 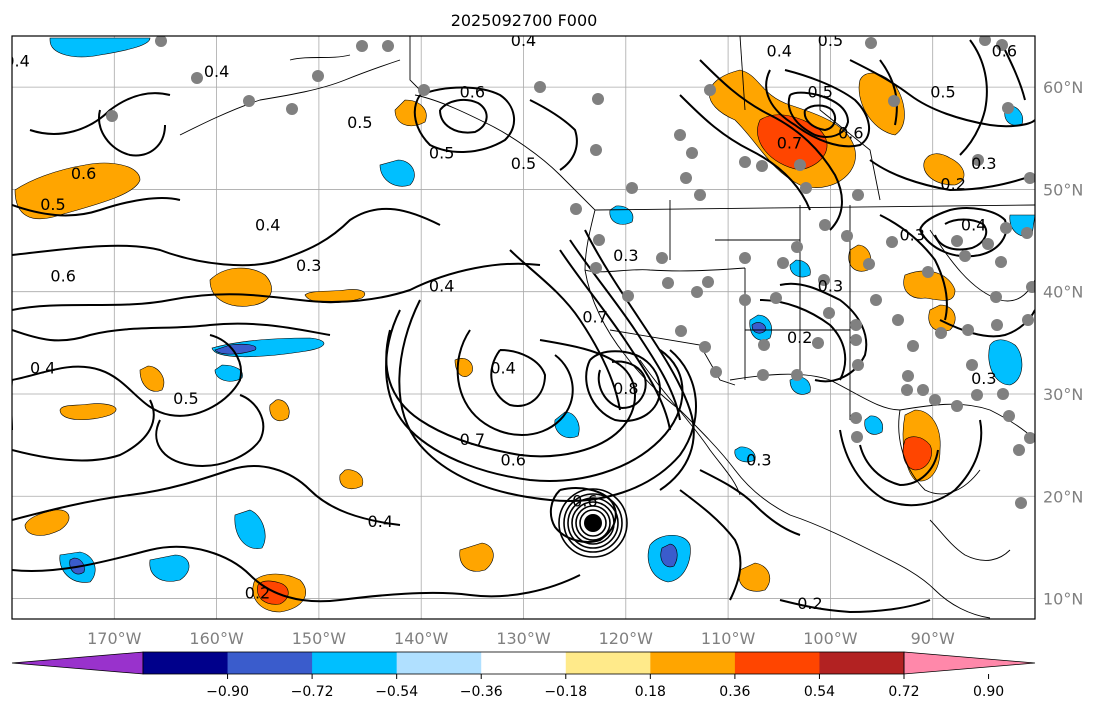 What do you see at coordinates (565, 692) in the screenshot?
I see `colorbar-tick-label: −0.18` at bounding box center [565, 692].